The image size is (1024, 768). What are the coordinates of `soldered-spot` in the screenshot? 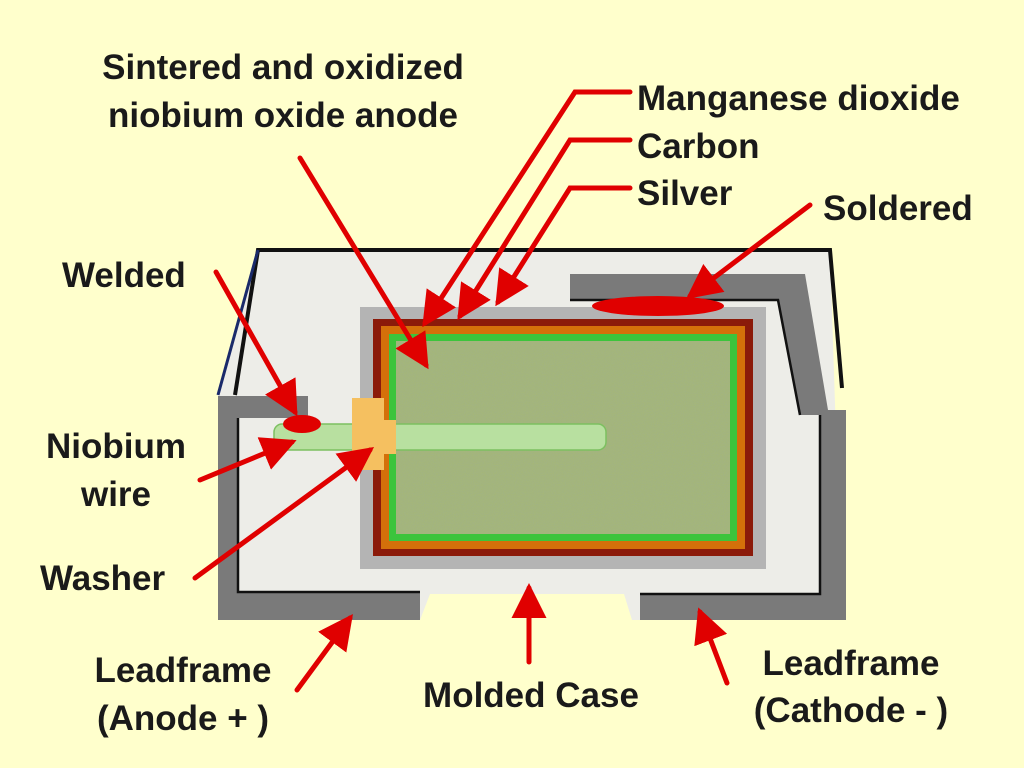 It's located at (658, 306).